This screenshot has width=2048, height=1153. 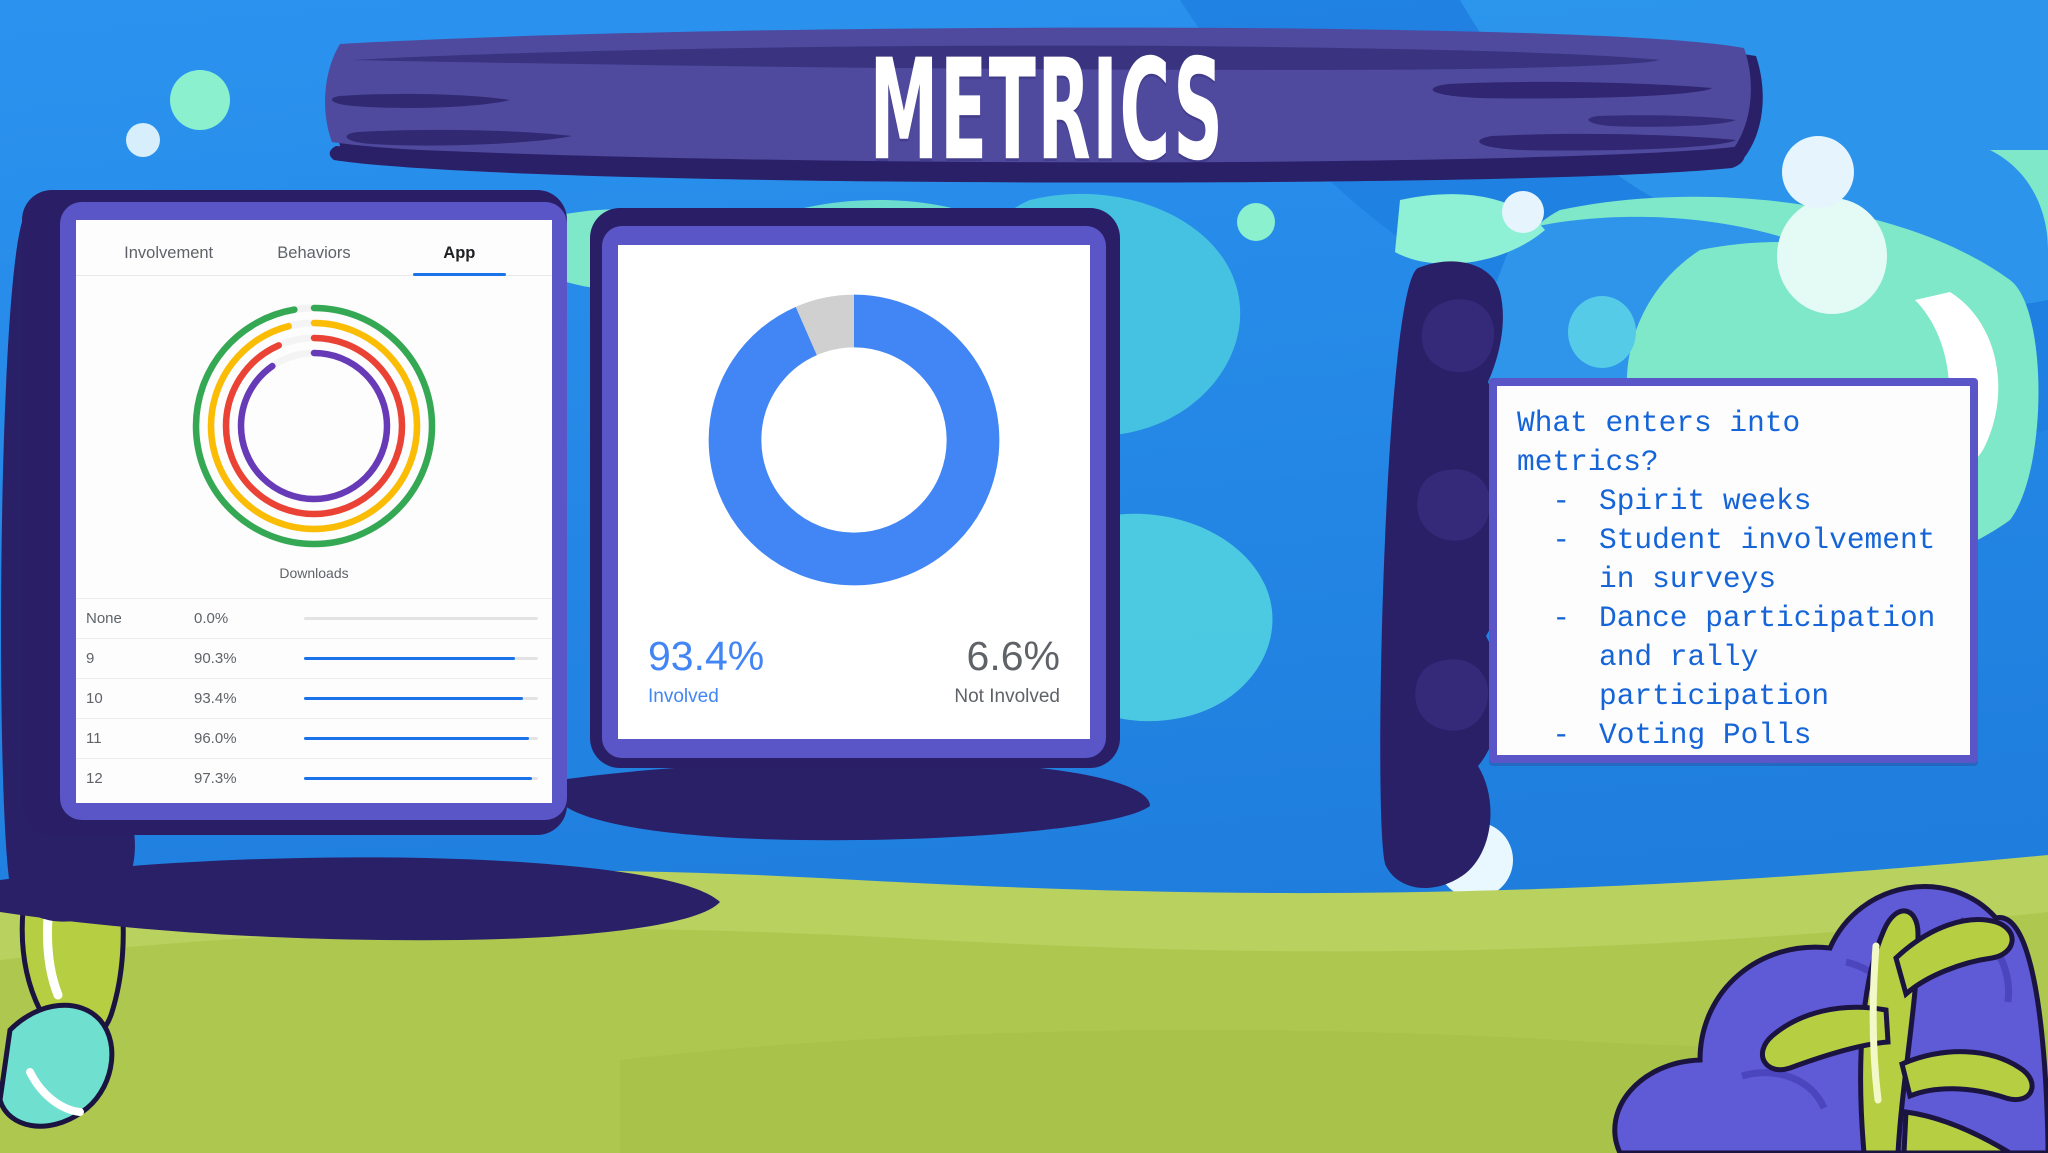 I want to click on legend-not-involved: 6.6% Not Involved, so click(x=957, y=670).